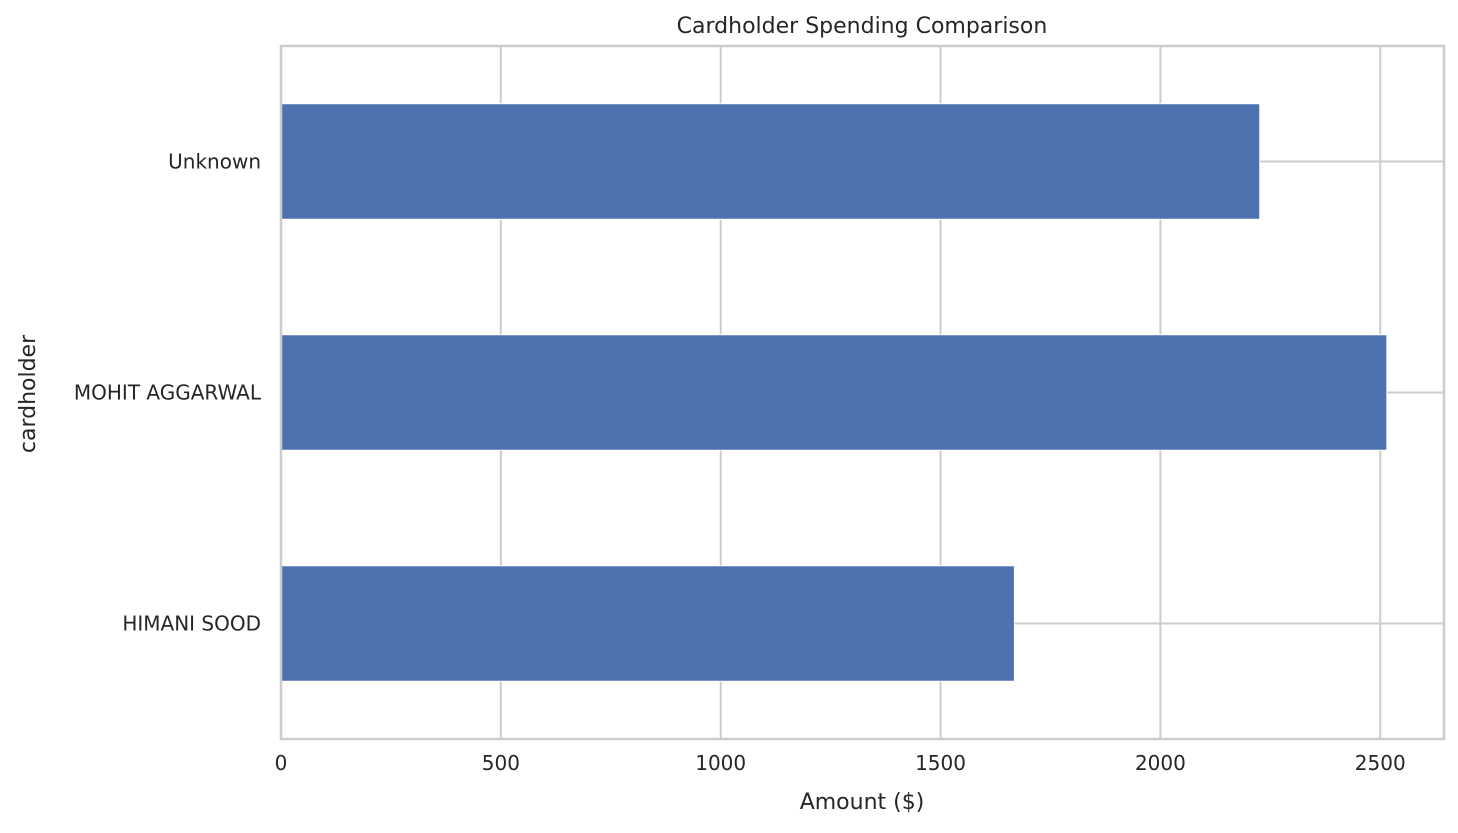  Describe the element at coordinates (281, 763) in the screenshot. I see `x-tick-label: 0` at that location.